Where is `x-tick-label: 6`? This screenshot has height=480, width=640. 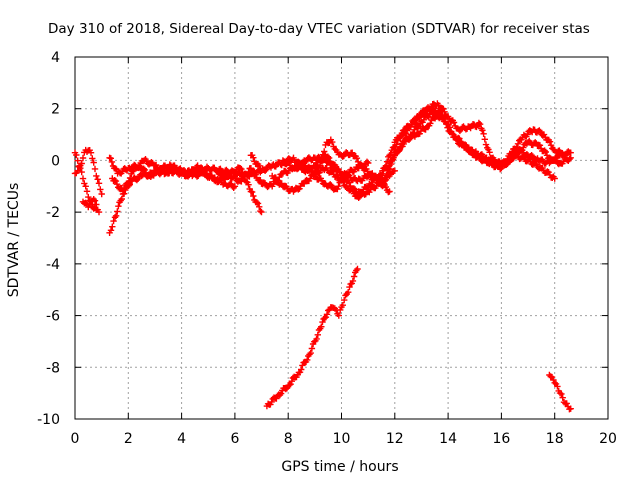
x-tick-label: 6 is located at coordinates (234, 439).